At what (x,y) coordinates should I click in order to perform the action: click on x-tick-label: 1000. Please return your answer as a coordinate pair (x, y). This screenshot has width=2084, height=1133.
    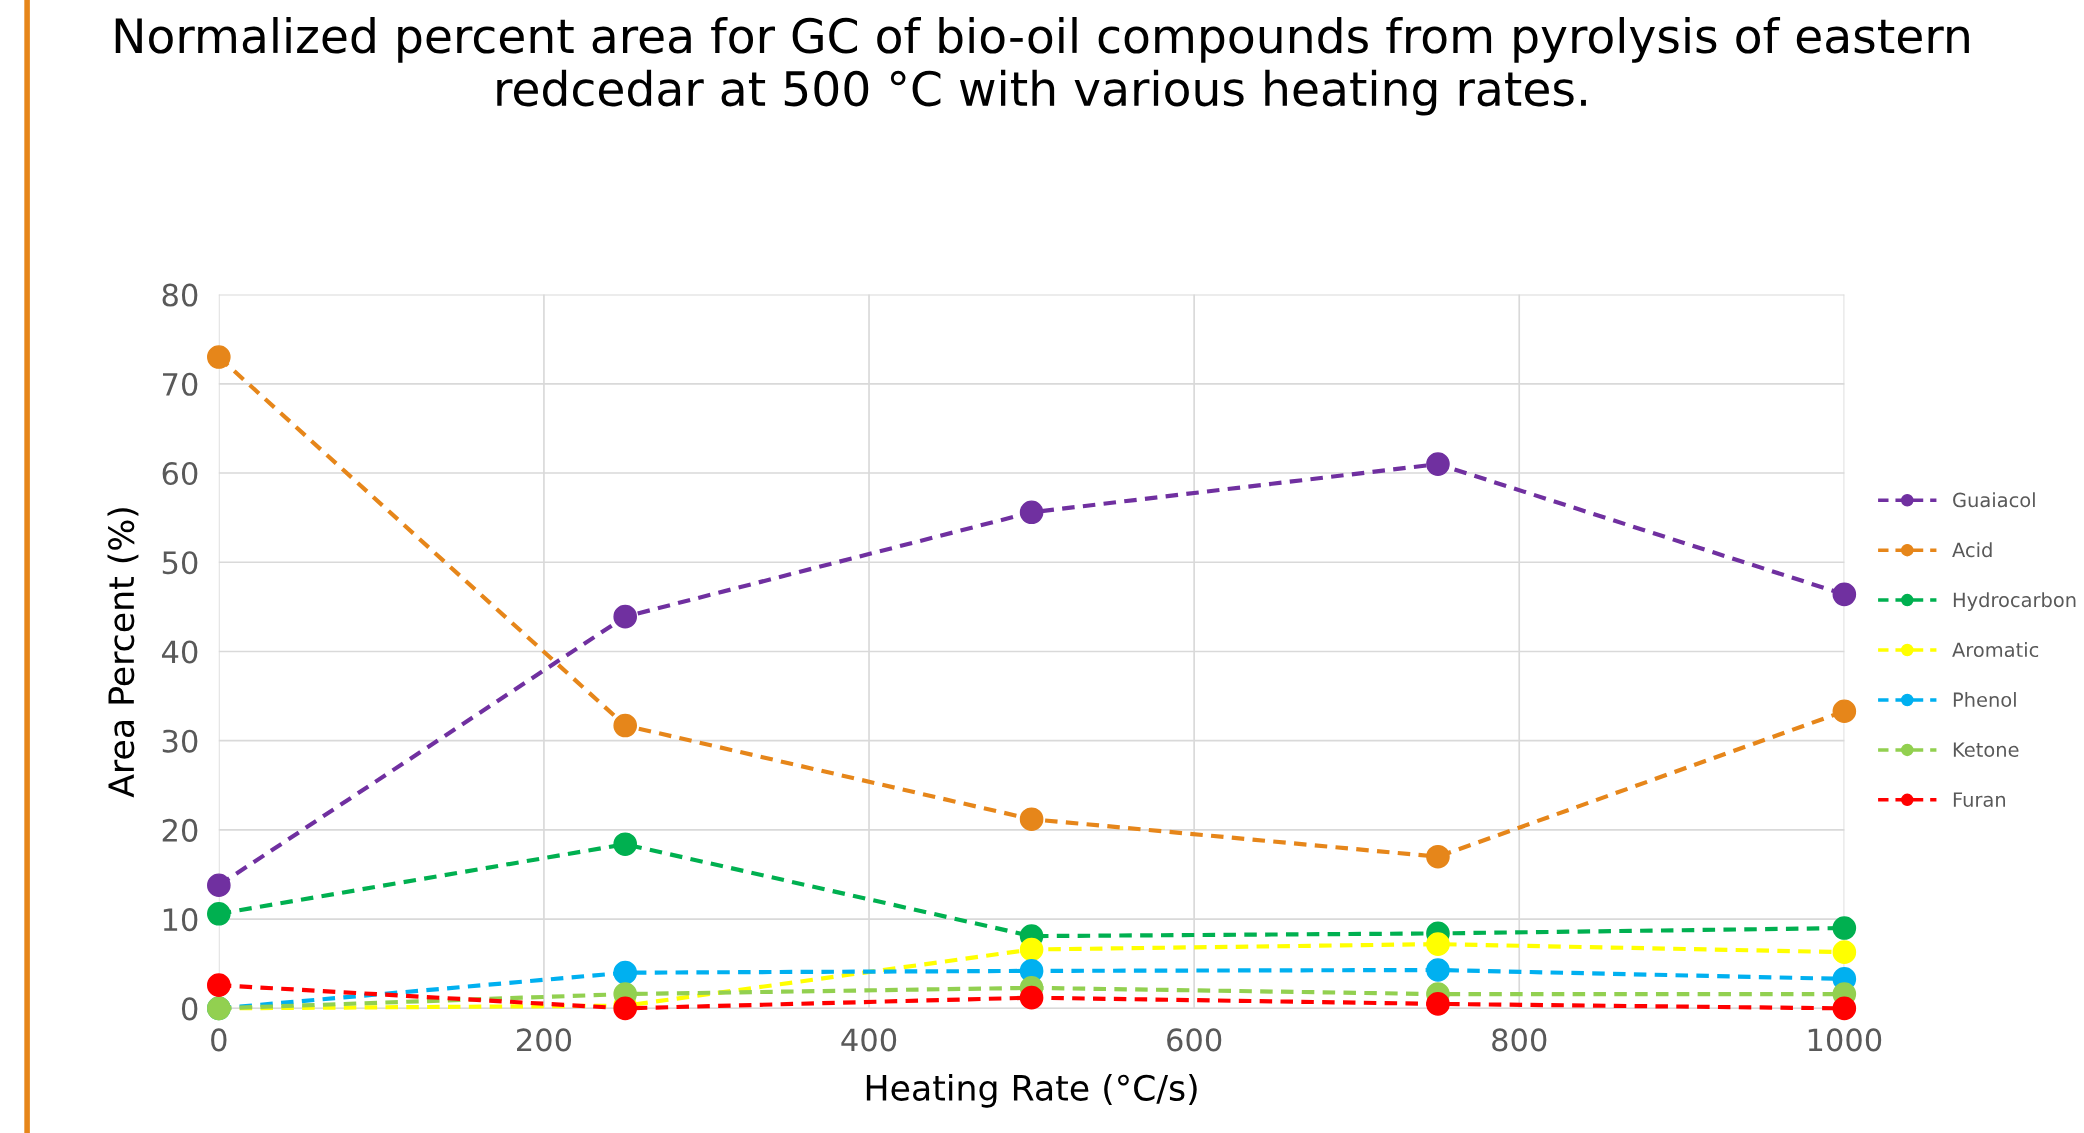
    Looking at the image, I should click on (1845, 1040).